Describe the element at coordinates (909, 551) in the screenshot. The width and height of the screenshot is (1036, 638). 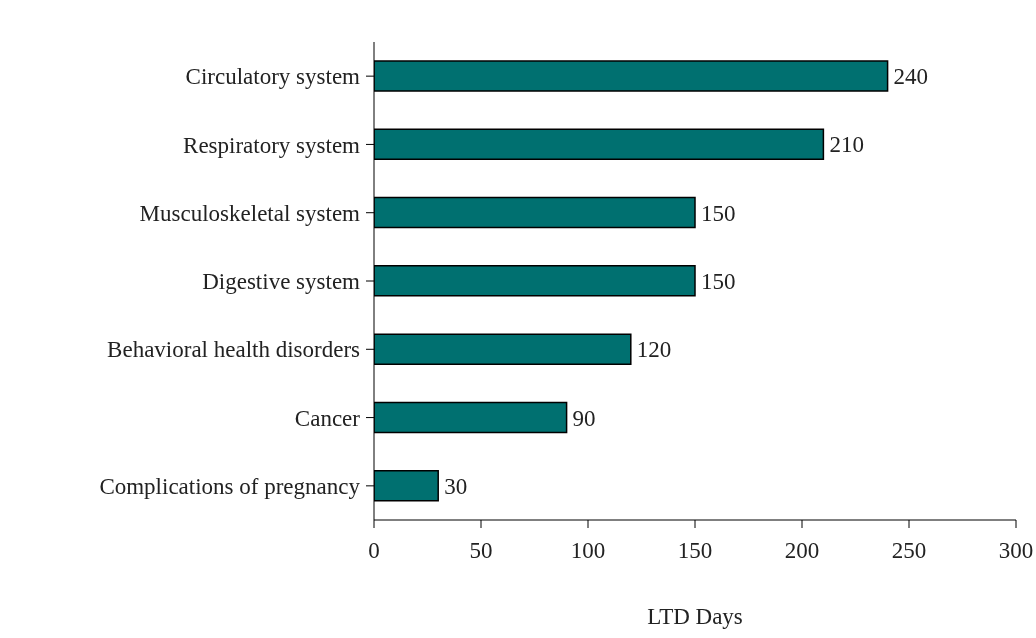
I see `x-tick-label: 250` at that location.